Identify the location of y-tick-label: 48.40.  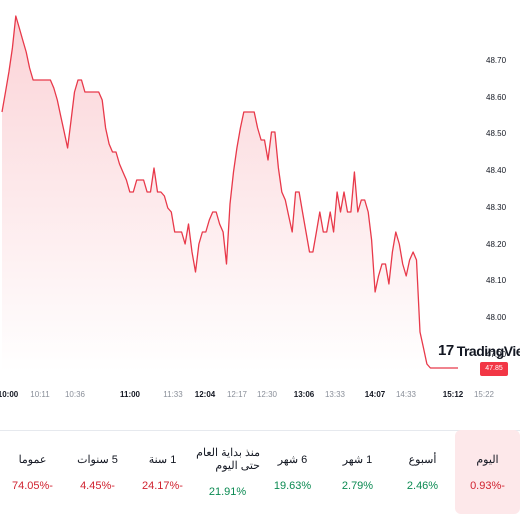
(496, 170).